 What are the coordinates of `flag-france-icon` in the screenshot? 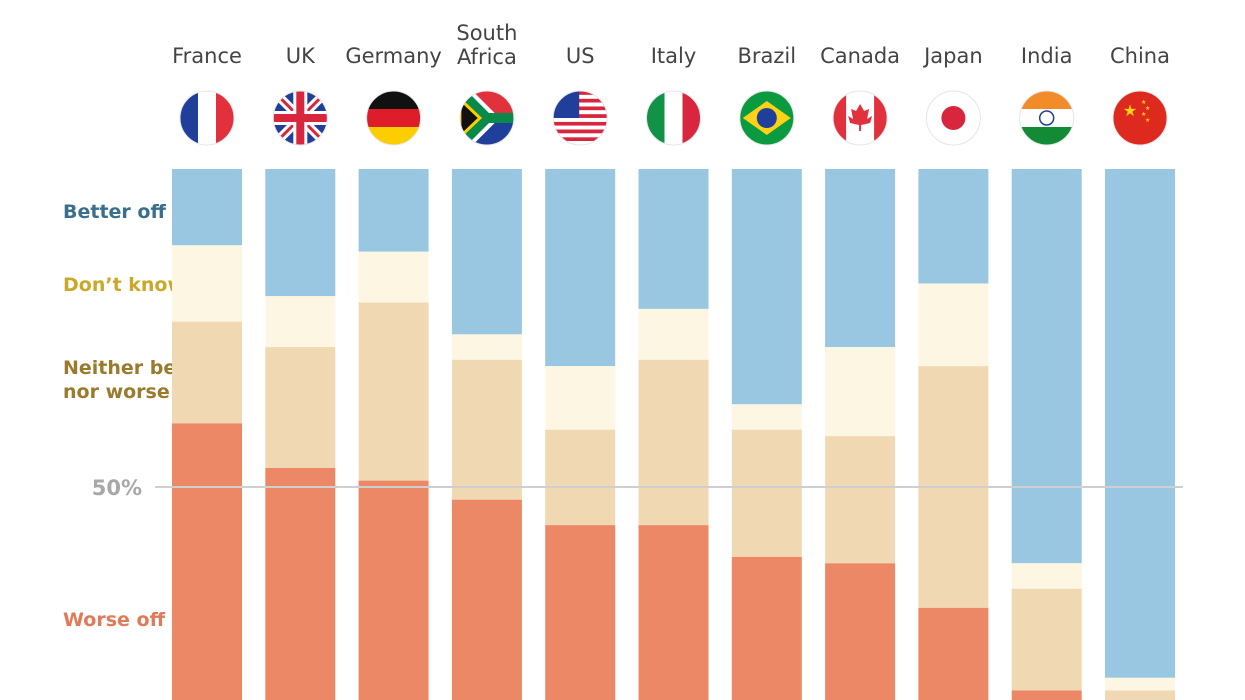 It's located at (207, 118).